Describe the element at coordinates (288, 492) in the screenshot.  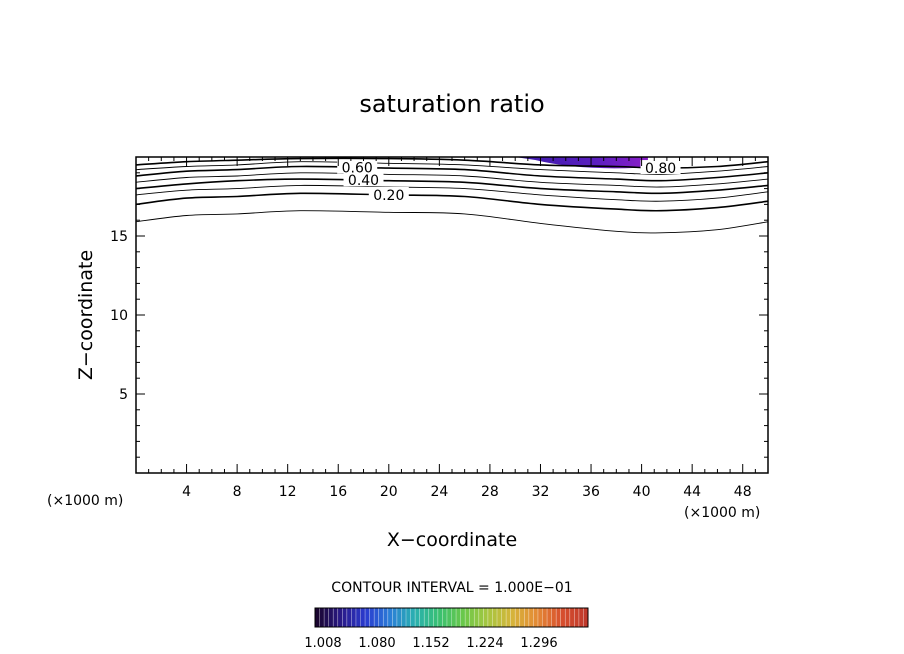
I see `x-tick-label: 12` at that location.